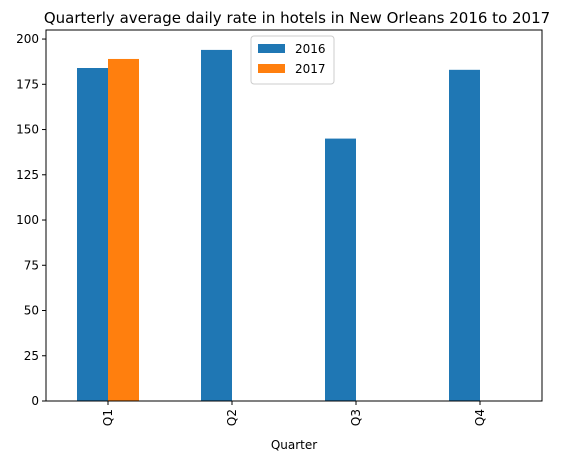  Describe the element at coordinates (27, 175) in the screenshot. I see `y-tick-label: 125` at that location.